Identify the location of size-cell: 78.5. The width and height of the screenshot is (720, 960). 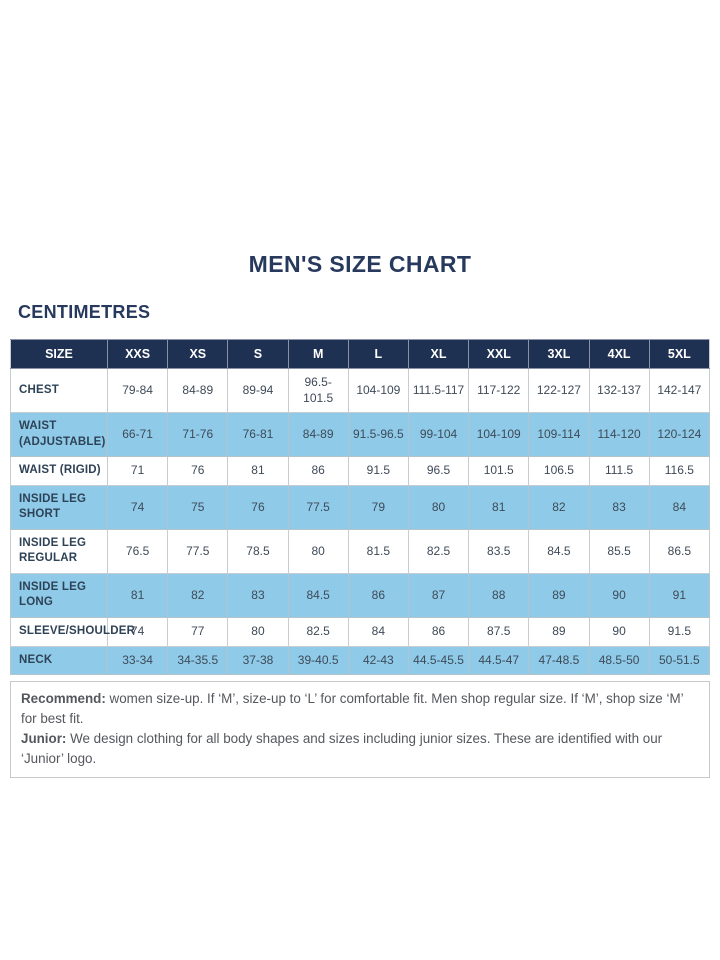
(258, 551).